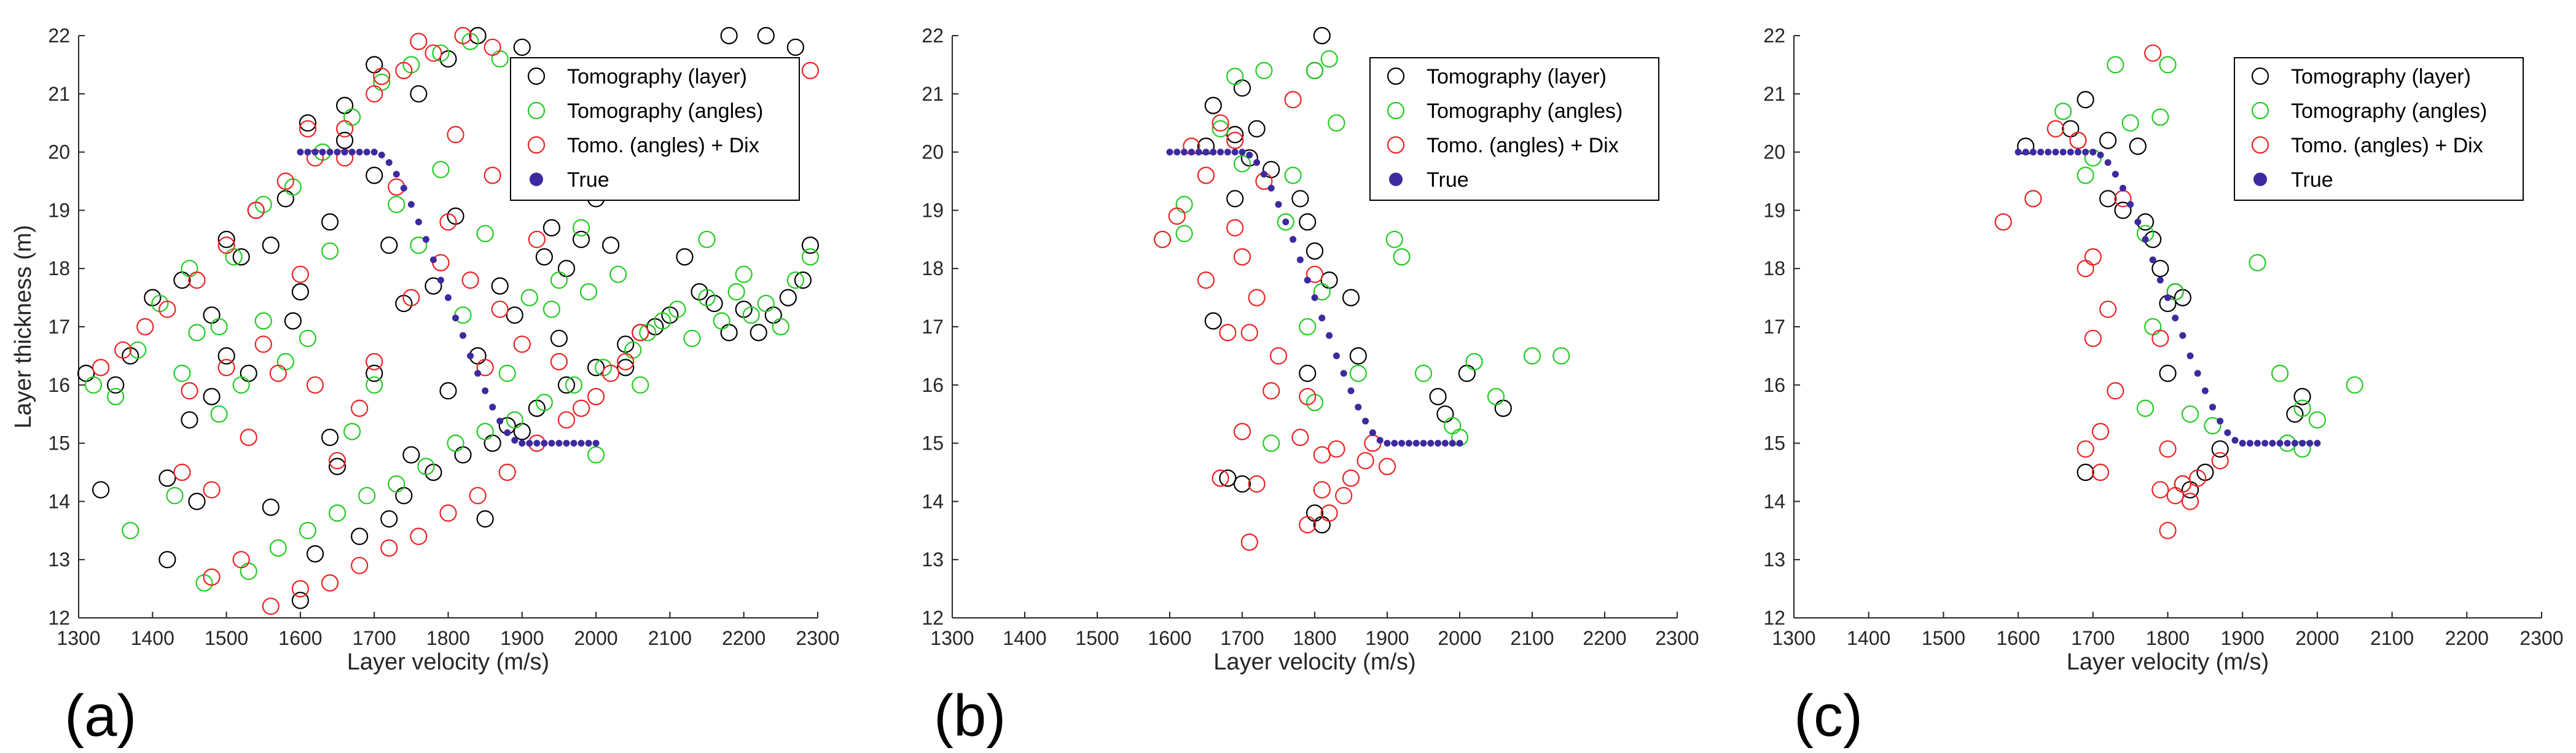  I want to click on x-tick-label: 1300, so click(952, 638).